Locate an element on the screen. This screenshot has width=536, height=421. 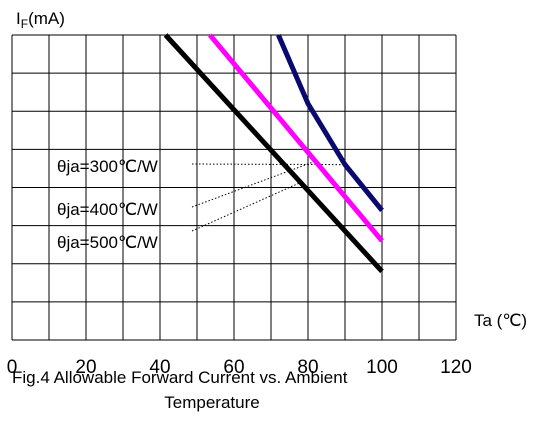
x-tick-label: 60 is located at coordinates (233, 367).